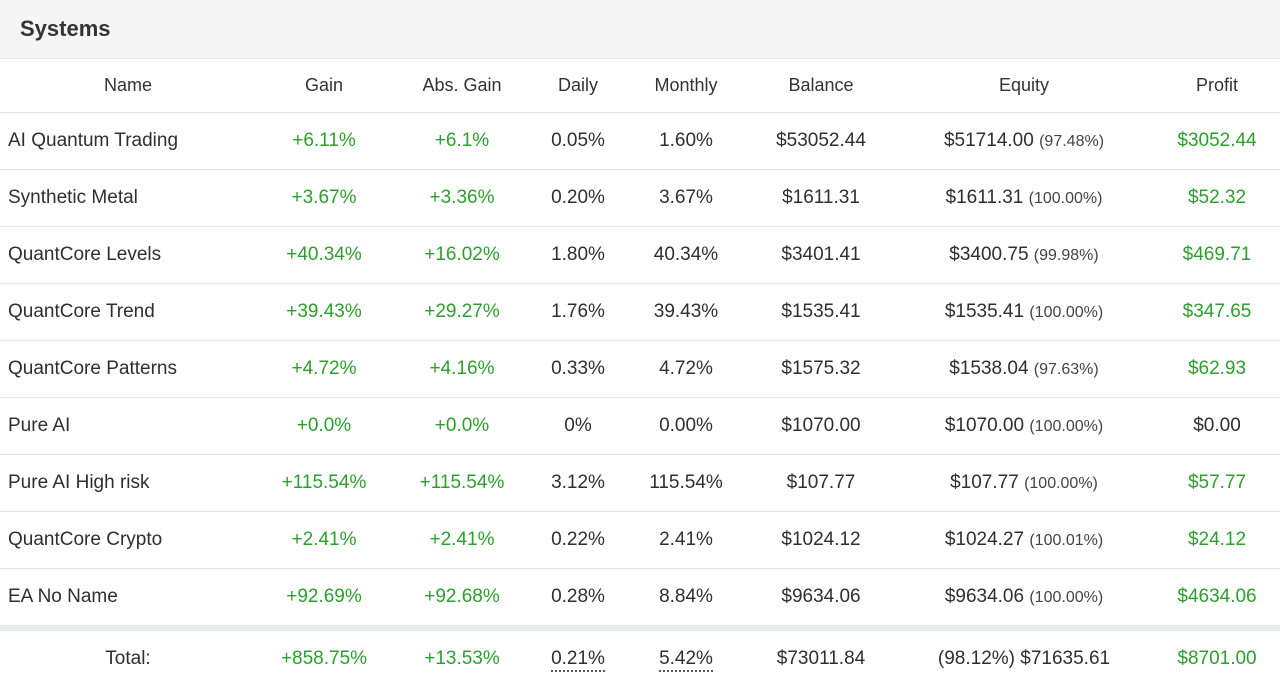 The width and height of the screenshot is (1280, 693). I want to click on total-equity: (98.12%) $71635.61, so click(1024, 656).